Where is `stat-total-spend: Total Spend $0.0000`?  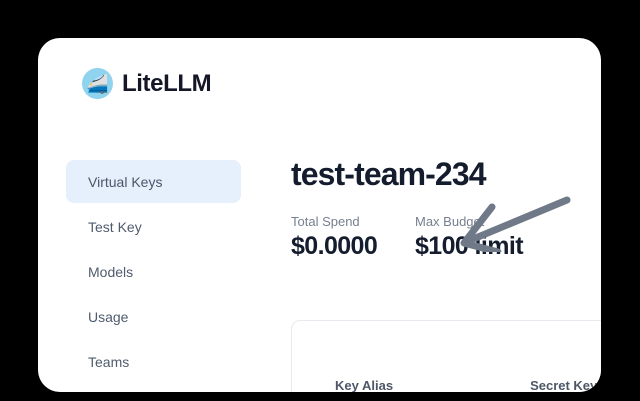
stat-total-spend: Total Spend $0.0000 is located at coordinates (353, 237).